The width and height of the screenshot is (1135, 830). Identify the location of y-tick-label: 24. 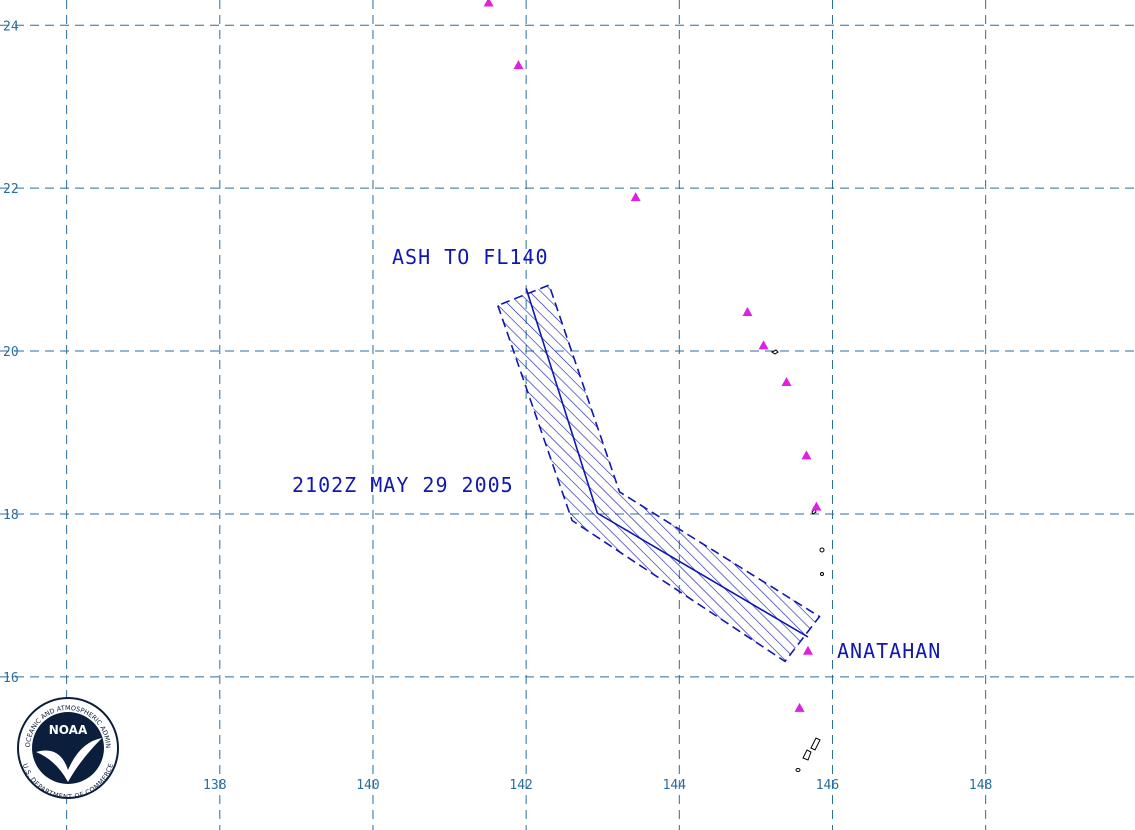
(11, 26).